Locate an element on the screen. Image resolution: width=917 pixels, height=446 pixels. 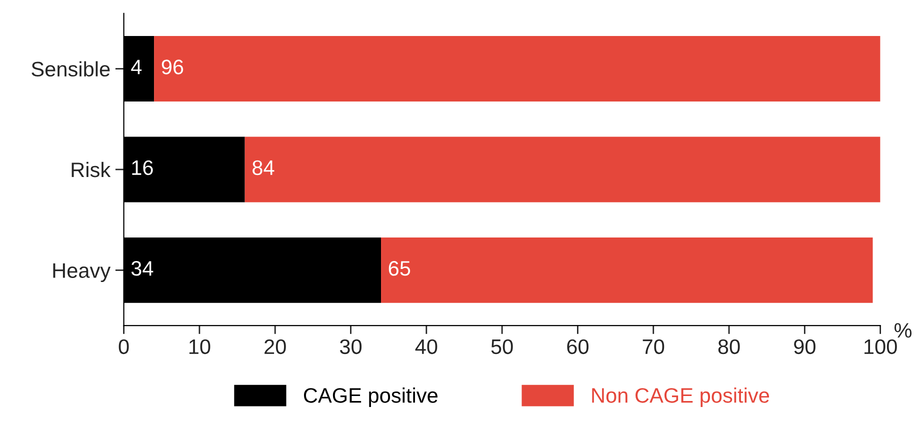
x-tick-label: 50 is located at coordinates (502, 346).